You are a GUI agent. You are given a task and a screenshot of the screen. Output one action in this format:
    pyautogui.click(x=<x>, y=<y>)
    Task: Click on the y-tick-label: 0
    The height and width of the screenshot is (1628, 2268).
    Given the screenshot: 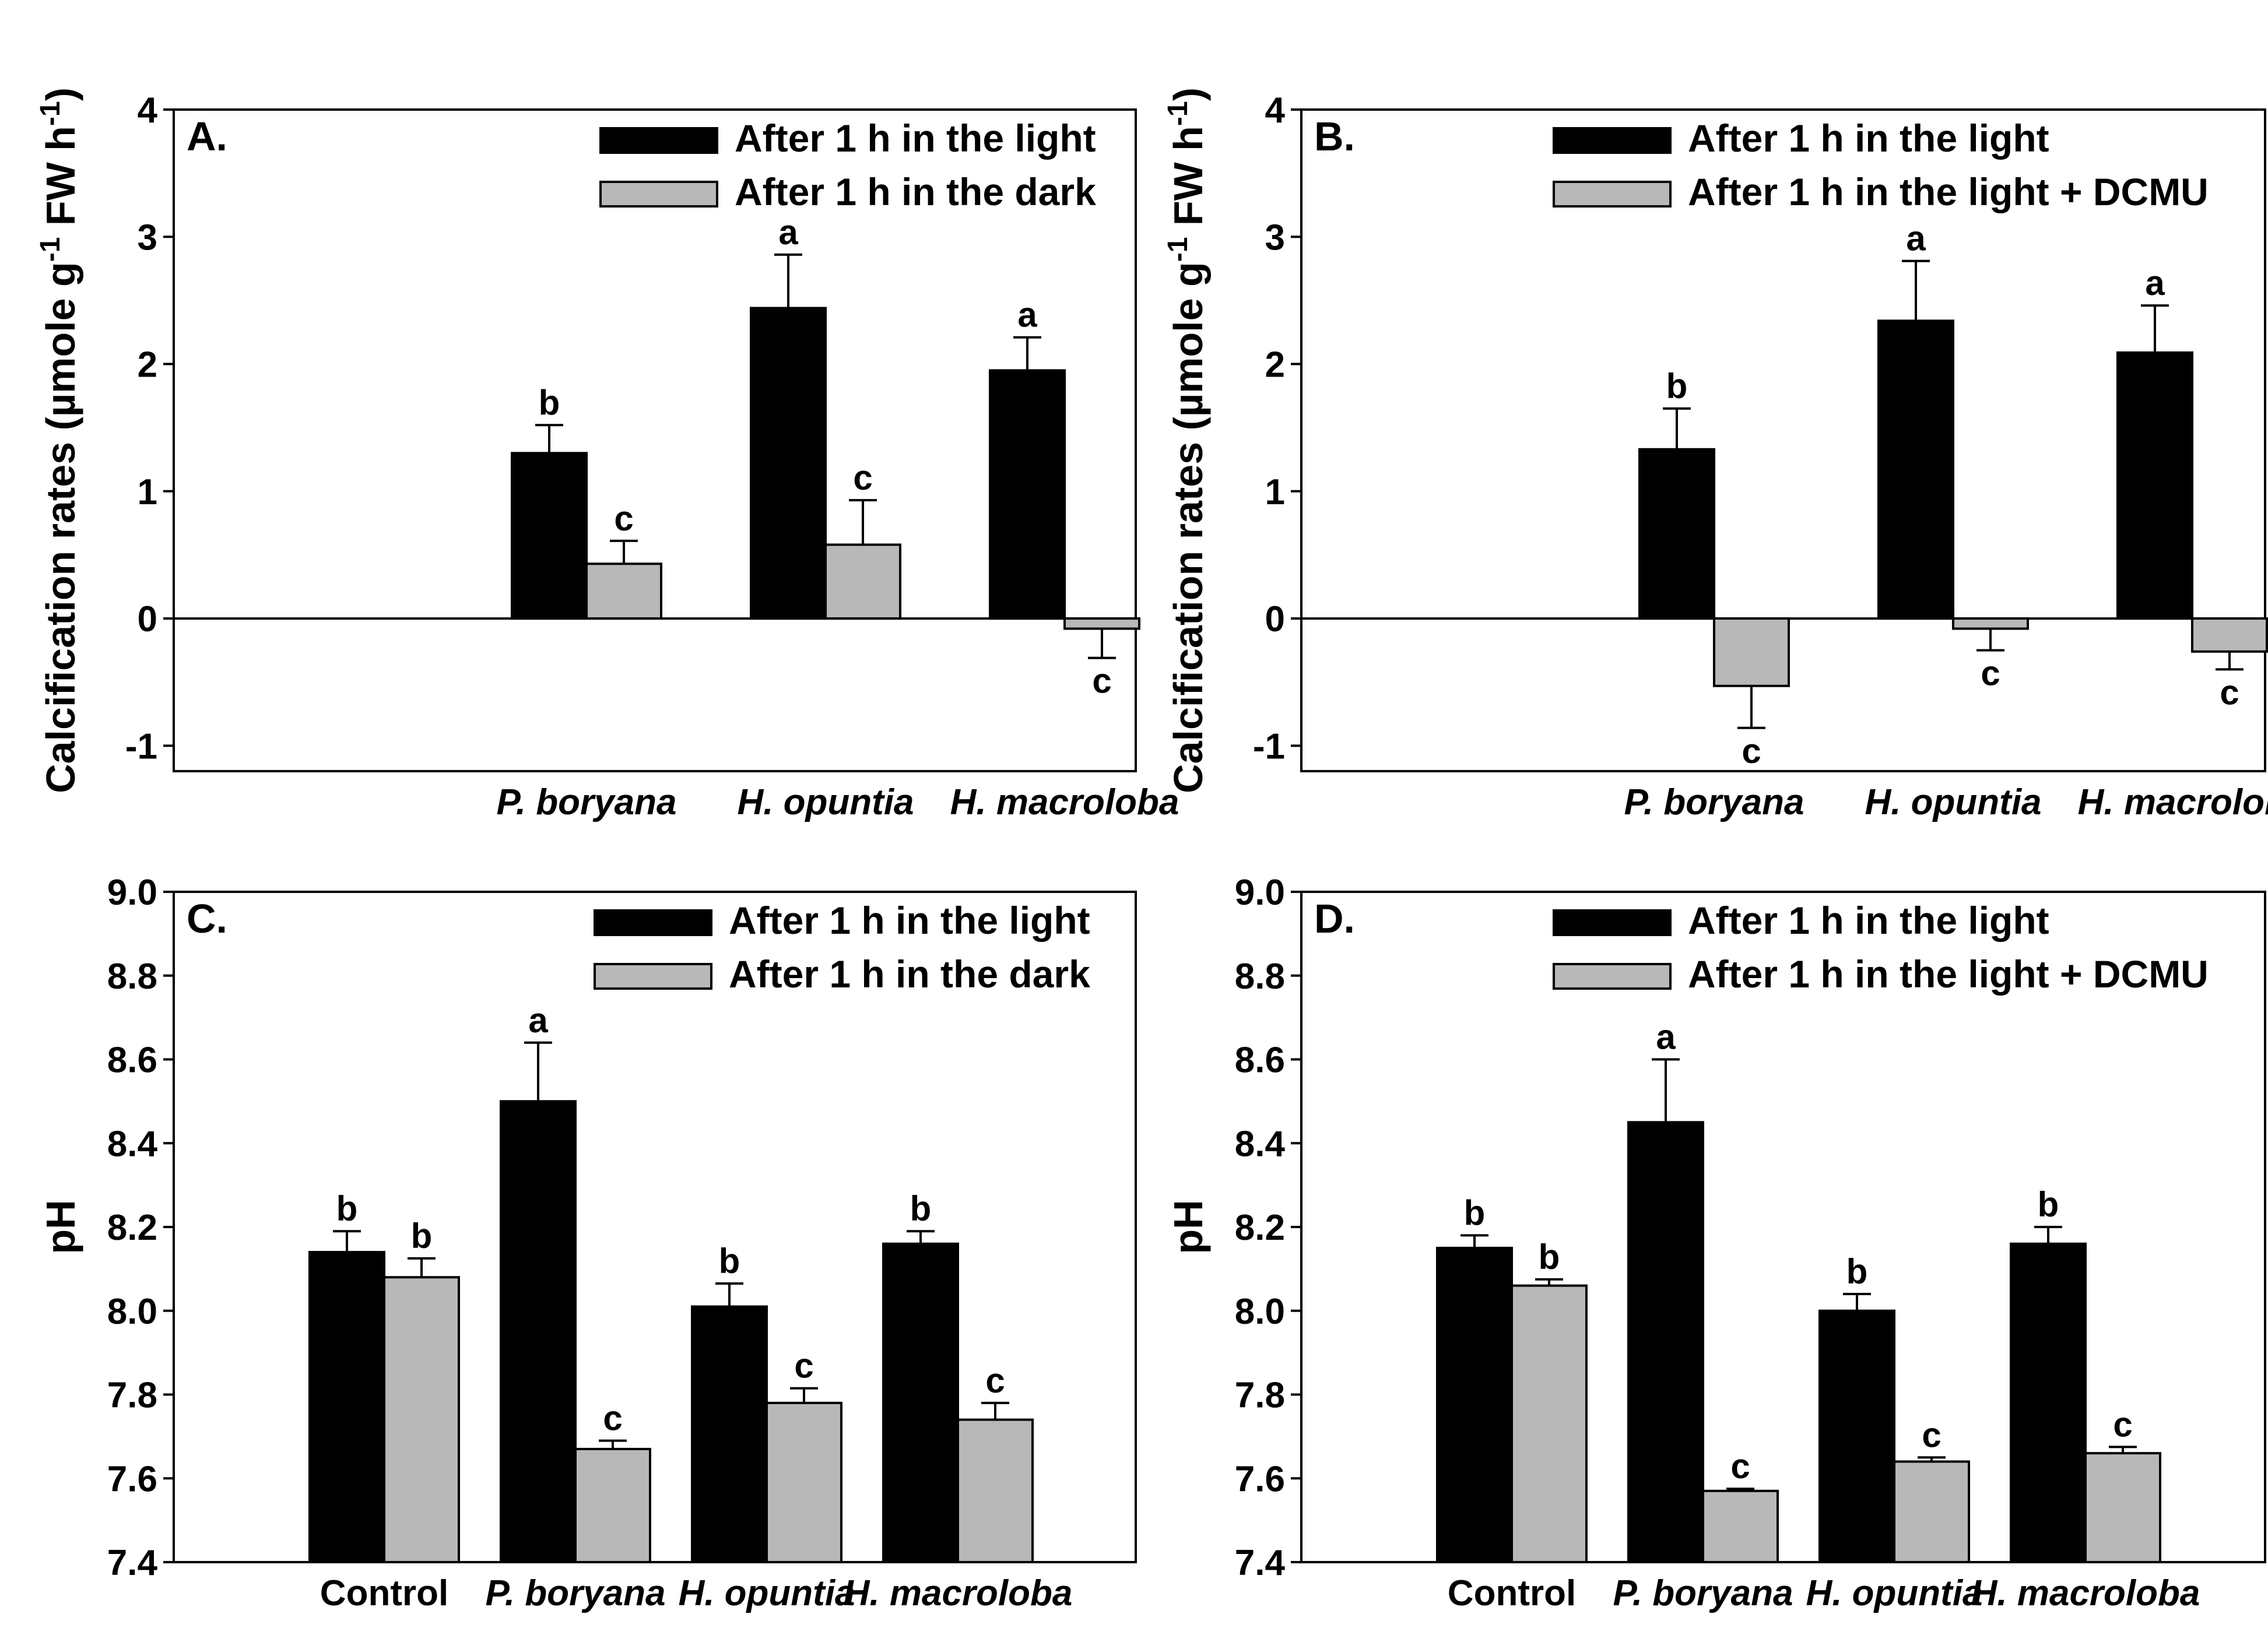 What is the action you would take?
    pyautogui.click(x=1275, y=619)
    